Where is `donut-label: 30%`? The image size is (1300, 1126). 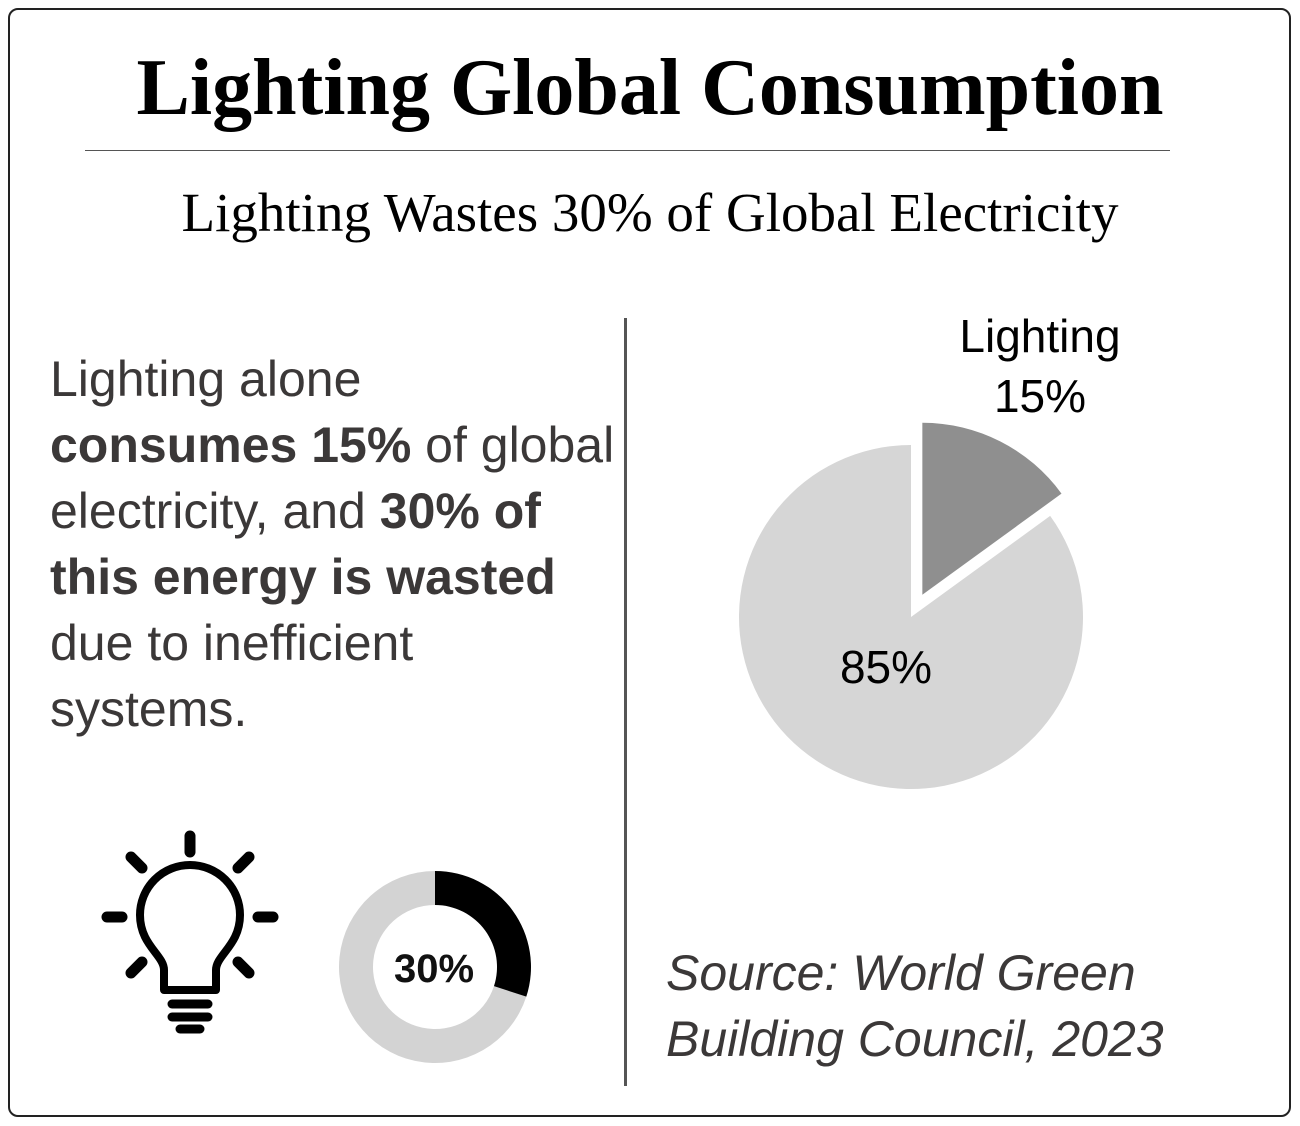 donut-label: 30% is located at coordinates (434, 969).